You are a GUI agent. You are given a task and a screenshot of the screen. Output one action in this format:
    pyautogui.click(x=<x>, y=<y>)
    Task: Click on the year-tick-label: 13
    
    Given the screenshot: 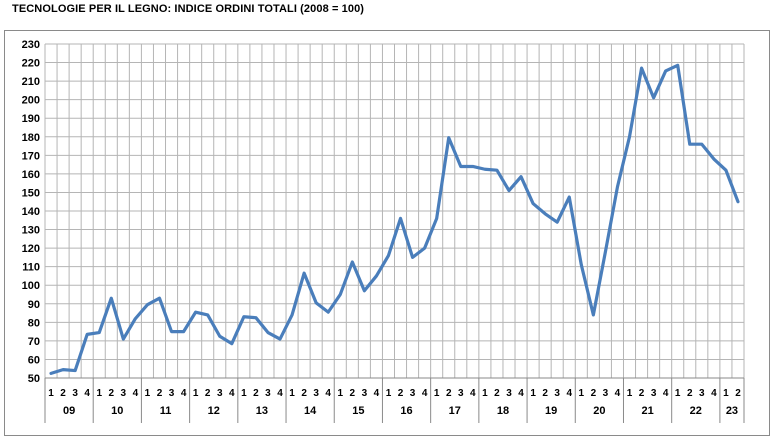 What is the action you would take?
    pyautogui.click(x=262, y=411)
    